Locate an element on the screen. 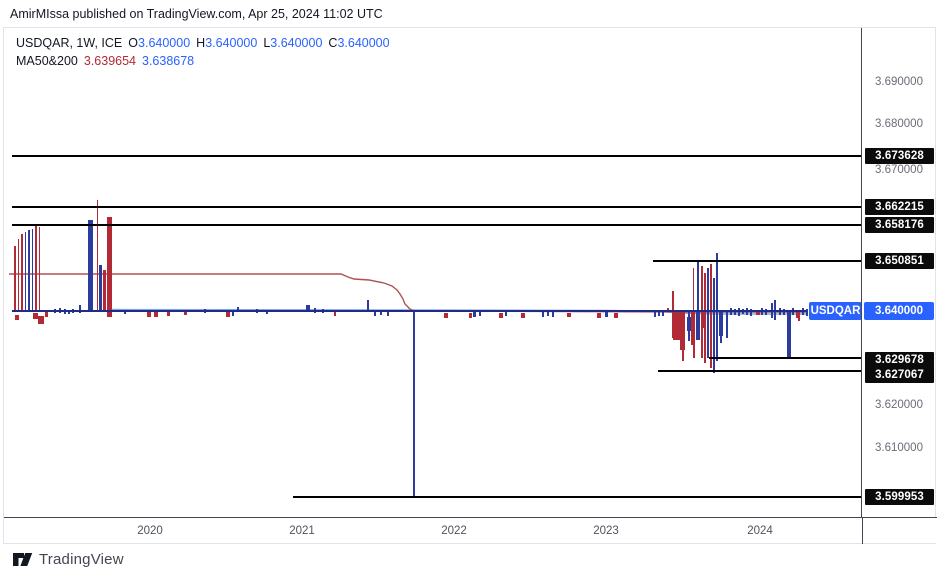  moving-average-lines is located at coordinates (408, 294).